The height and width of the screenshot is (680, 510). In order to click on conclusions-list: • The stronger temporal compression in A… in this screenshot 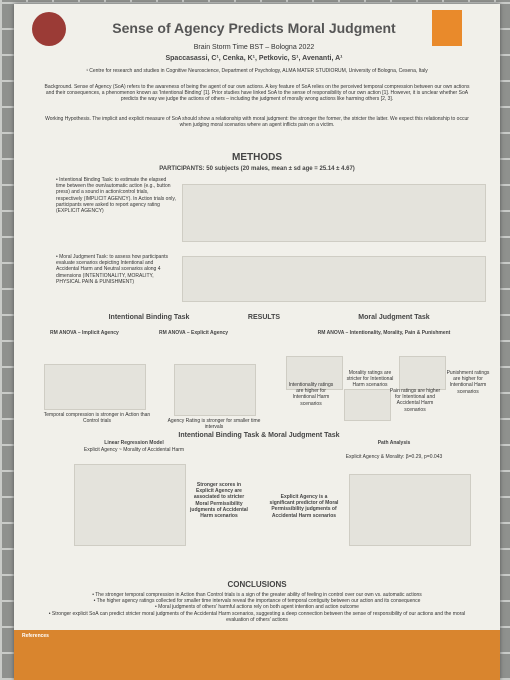, I will do `click(257, 607)`.